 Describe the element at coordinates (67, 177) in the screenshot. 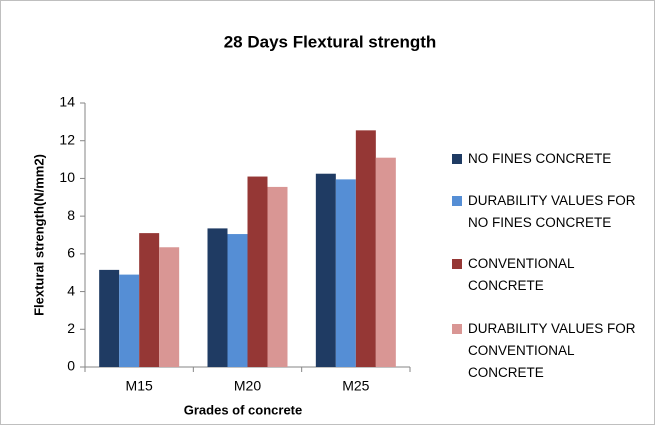

I see `y-tick-label: 10` at that location.